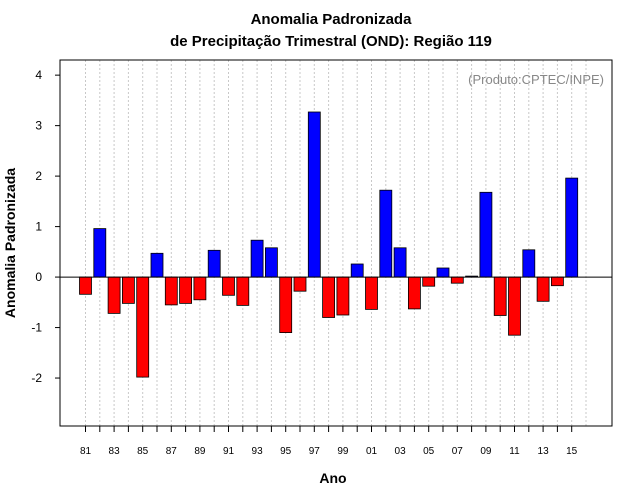  Describe the element at coordinates (36, 378) in the screenshot. I see `y-tick-label: -2` at that location.